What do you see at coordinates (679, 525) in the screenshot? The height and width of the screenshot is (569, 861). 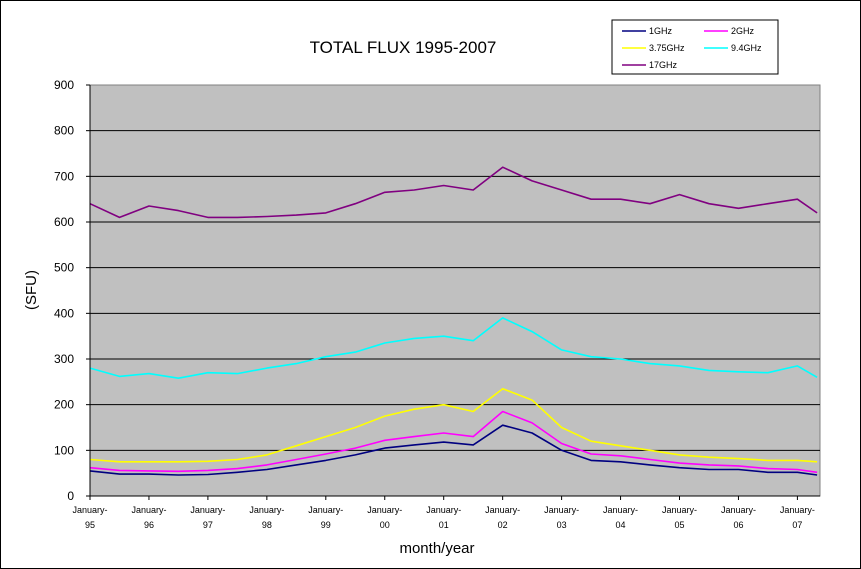 I see `x-tick-label: 05` at bounding box center [679, 525].